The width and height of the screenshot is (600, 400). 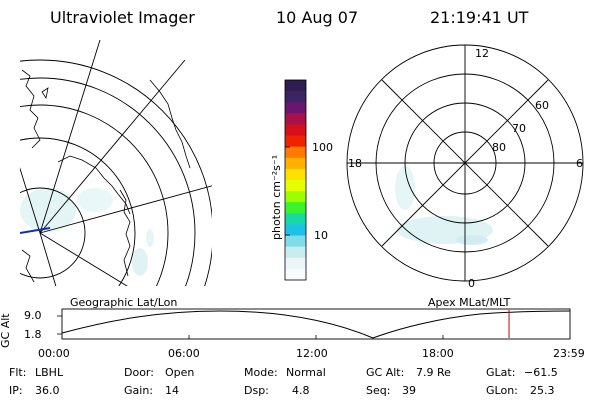 What do you see at coordinates (256, 390) in the screenshot?
I see `status-dsp-label: Dsp:` at bounding box center [256, 390].